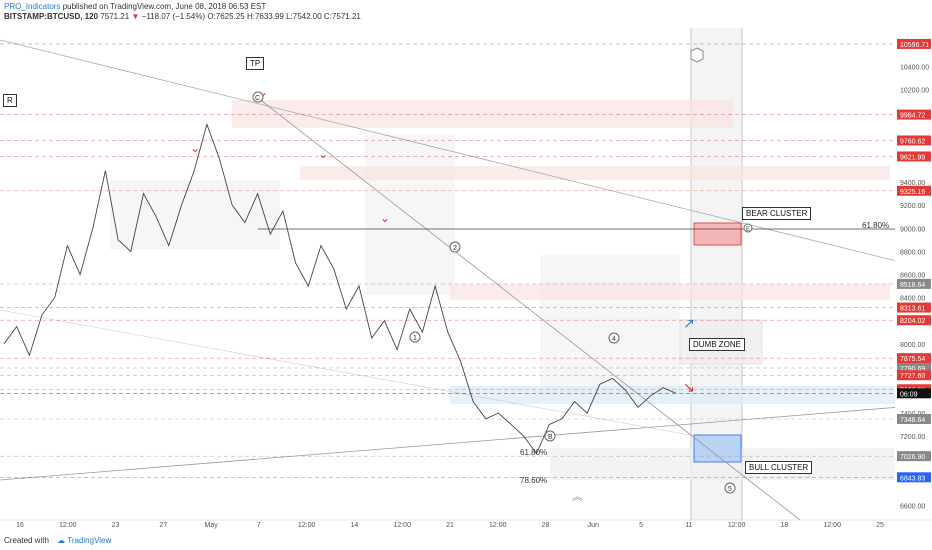  What do you see at coordinates (255, 63) in the screenshot?
I see `tp-label: TP` at bounding box center [255, 63].